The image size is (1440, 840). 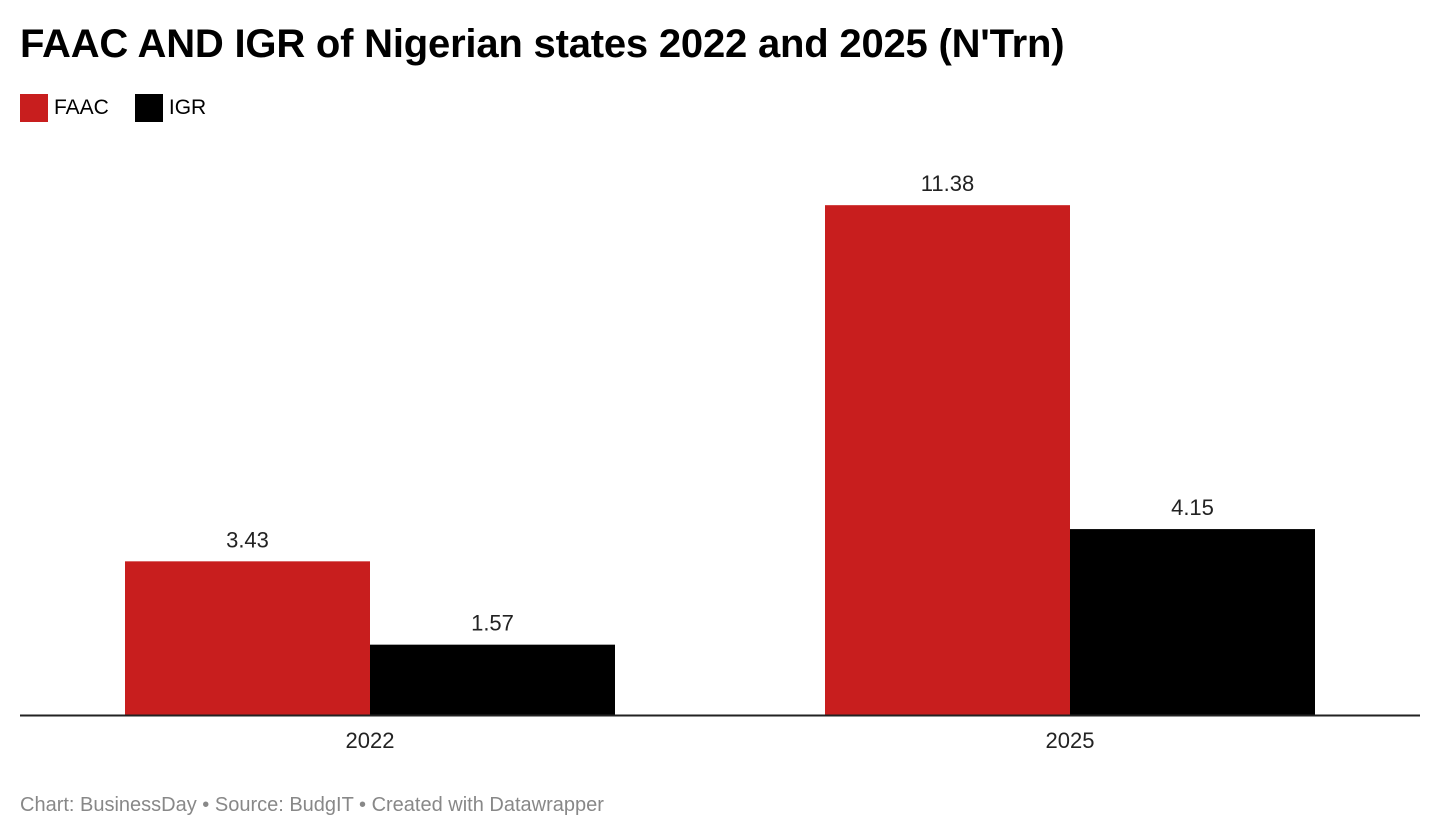 I want to click on data-label-igr-2022: 1.57, so click(x=492, y=623).